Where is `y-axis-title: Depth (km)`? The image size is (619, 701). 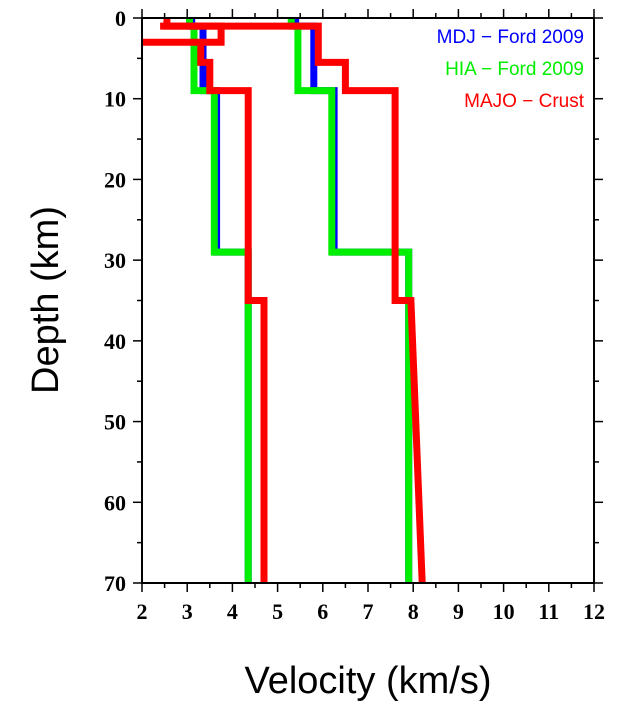 y-axis-title: Depth (km) is located at coordinates (46, 300).